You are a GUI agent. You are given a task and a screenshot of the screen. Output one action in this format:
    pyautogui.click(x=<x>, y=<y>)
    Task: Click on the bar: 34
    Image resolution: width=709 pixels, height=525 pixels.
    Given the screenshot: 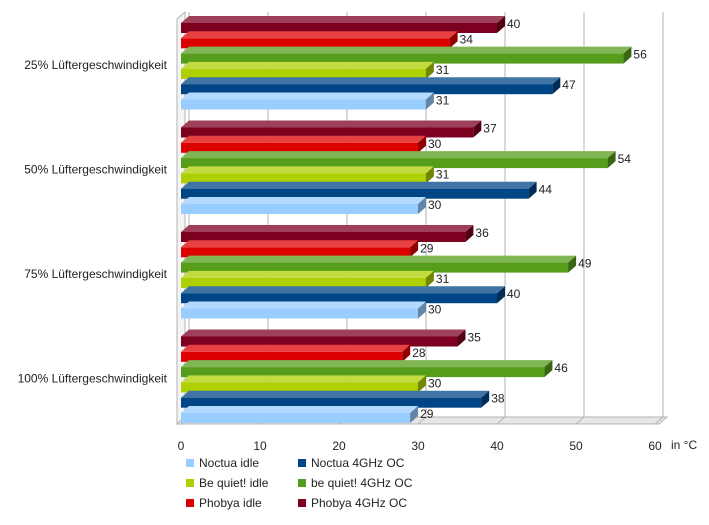 What is the action you would take?
    pyautogui.click(x=327, y=40)
    